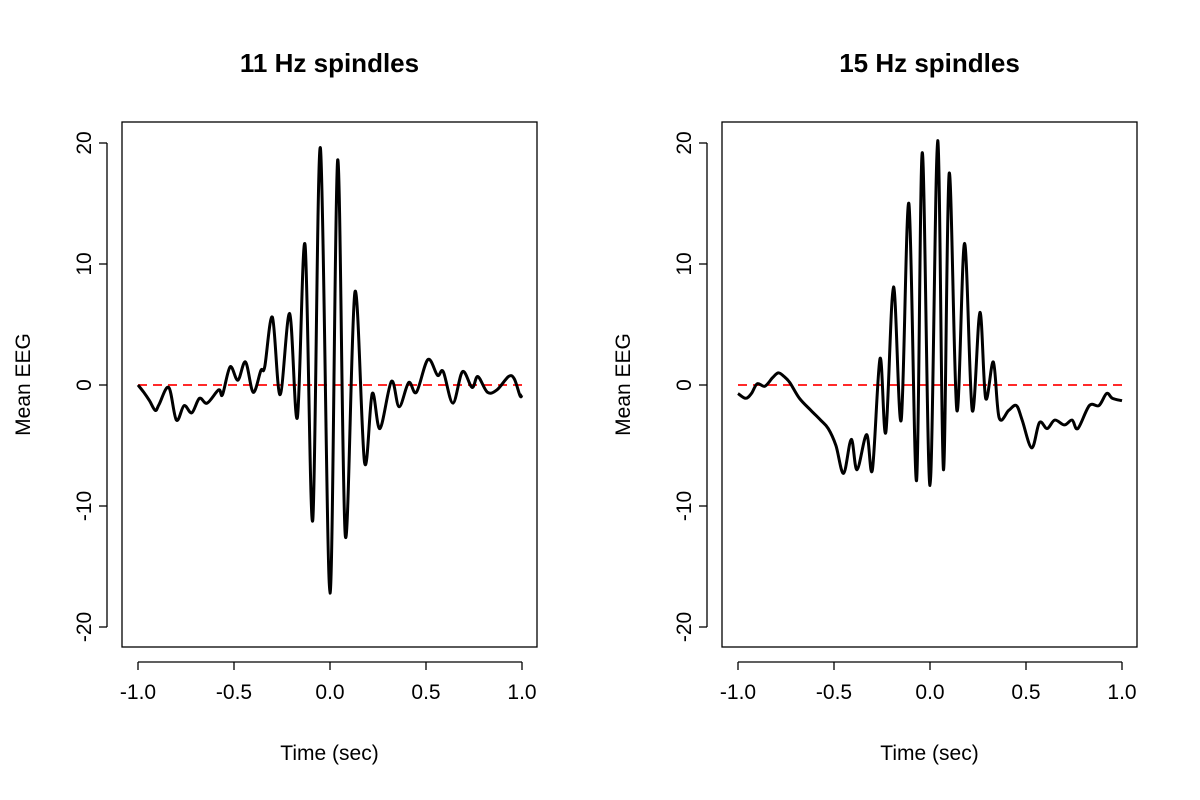 This screenshot has width=1200, height=800. What do you see at coordinates (329, 63) in the screenshot?
I see `chart-title: 11 Hz spindles` at bounding box center [329, 63].